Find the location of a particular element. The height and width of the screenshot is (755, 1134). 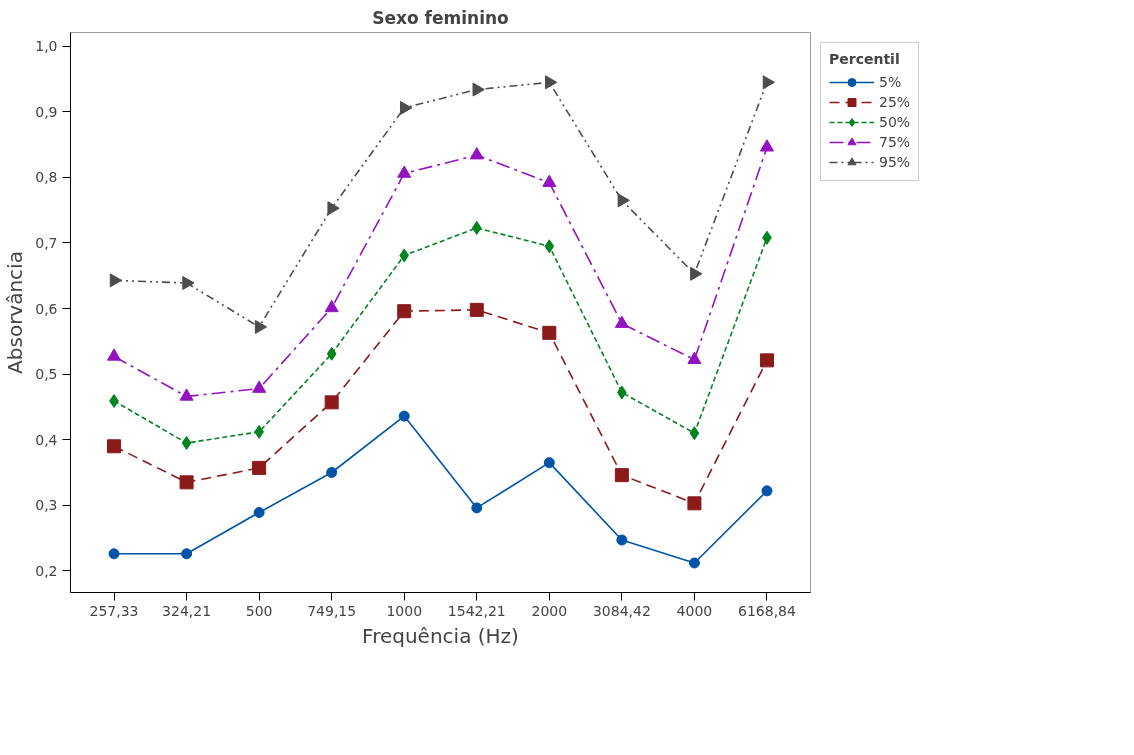

y-tick-label: 0,8 is located at coordinates (46, 177).